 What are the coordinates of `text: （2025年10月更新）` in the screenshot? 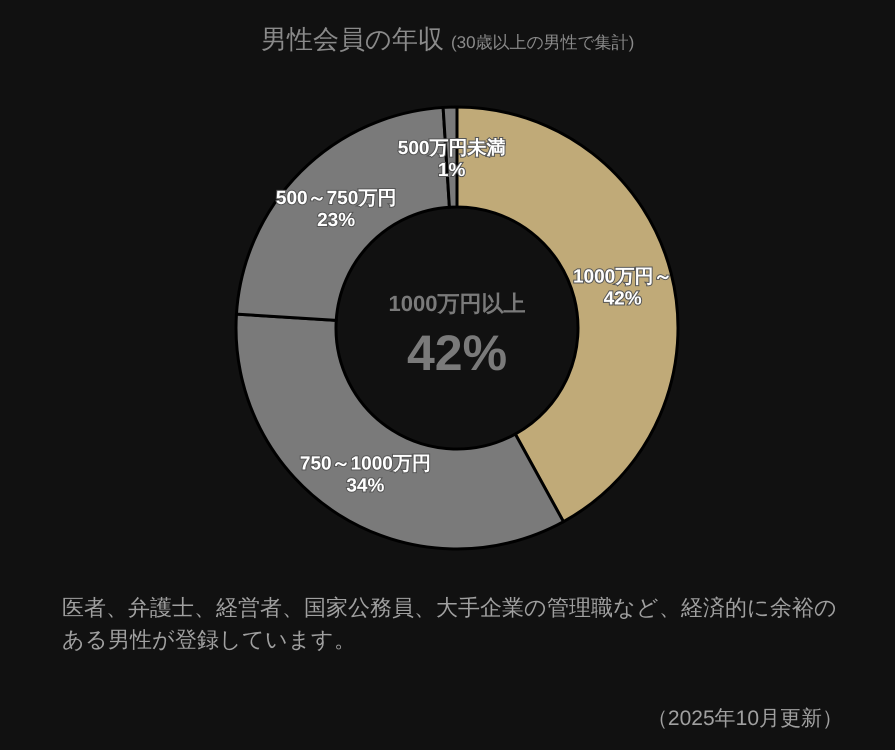 It's located at (744, 719).